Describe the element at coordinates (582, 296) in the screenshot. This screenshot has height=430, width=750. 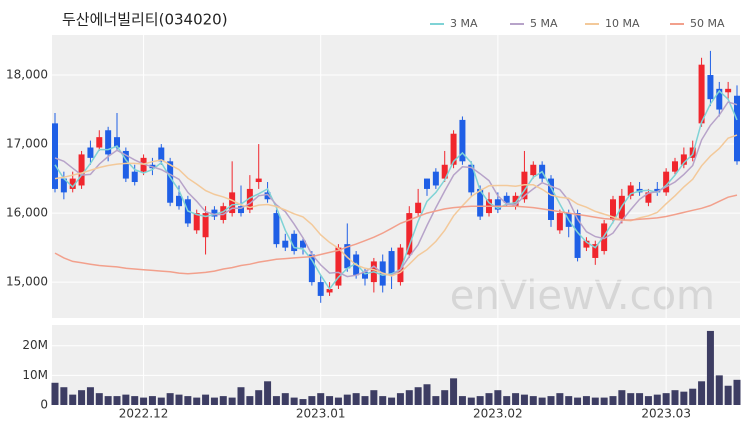
I see `watermark: enViewV.com` at that location.